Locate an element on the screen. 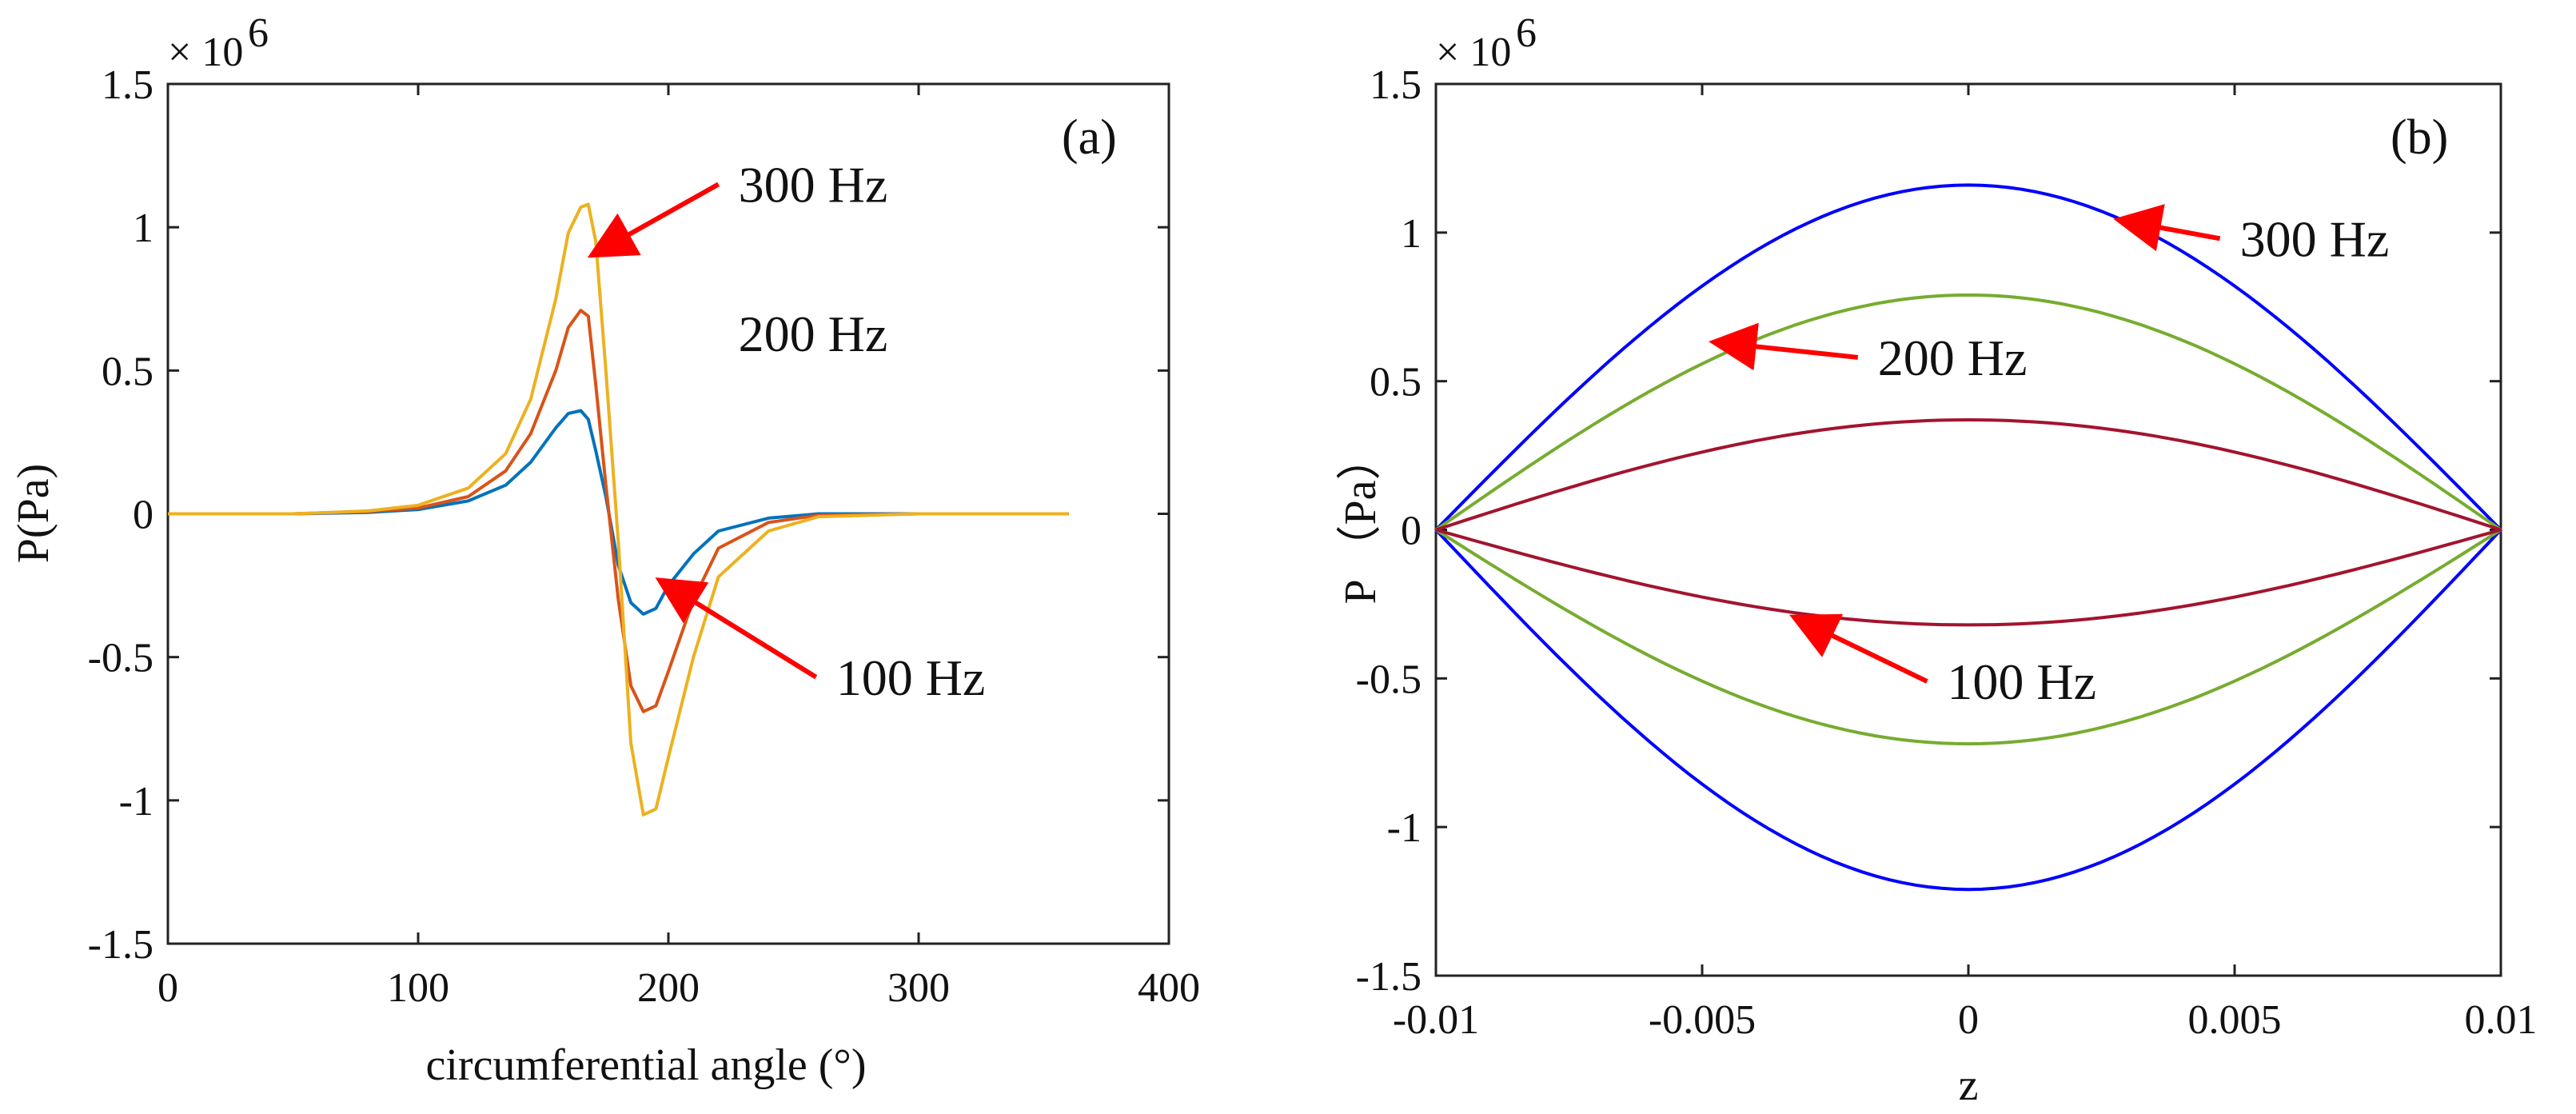  panel-b-multiplier: × 10 is located at coordinates (1474, 53).